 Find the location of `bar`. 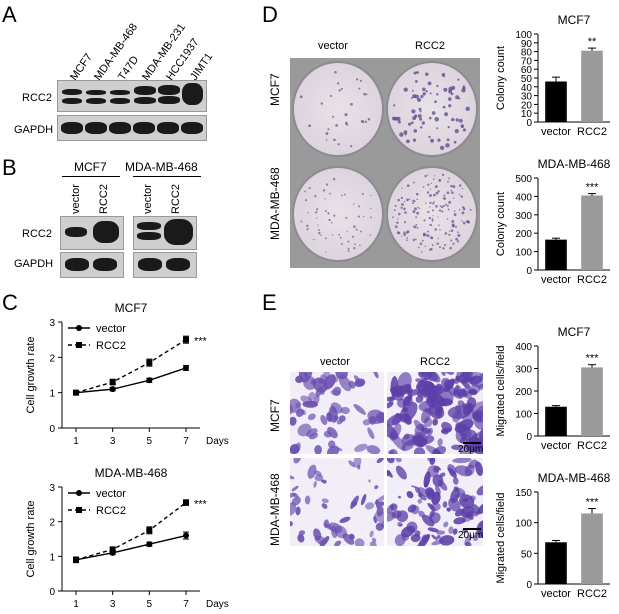

bar is located at coordinates (592, 548).